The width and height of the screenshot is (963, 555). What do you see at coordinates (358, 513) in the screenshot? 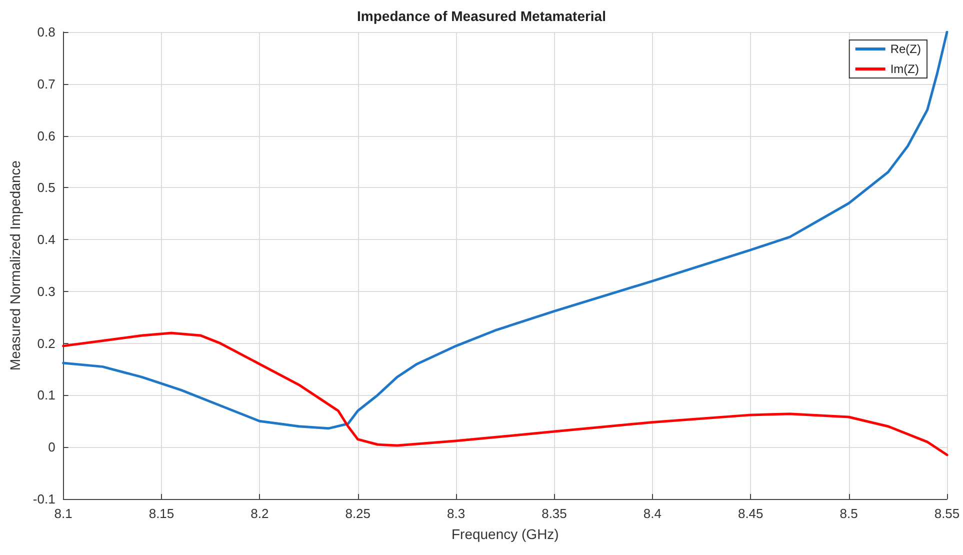
I see `x-tick-label: 8.25` at bounding box center [358, 513].